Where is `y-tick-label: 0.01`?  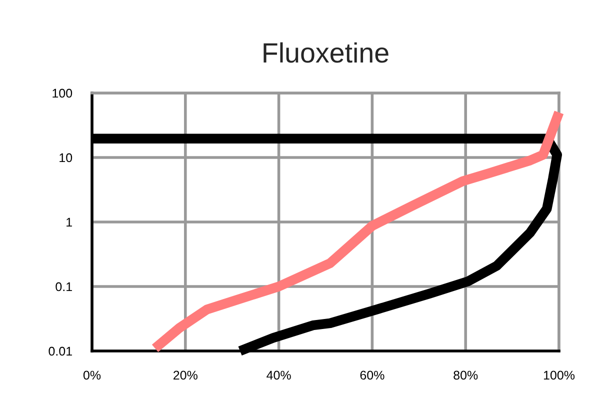
y-tick-label: 0.01 is located at coordinates (60, 351).